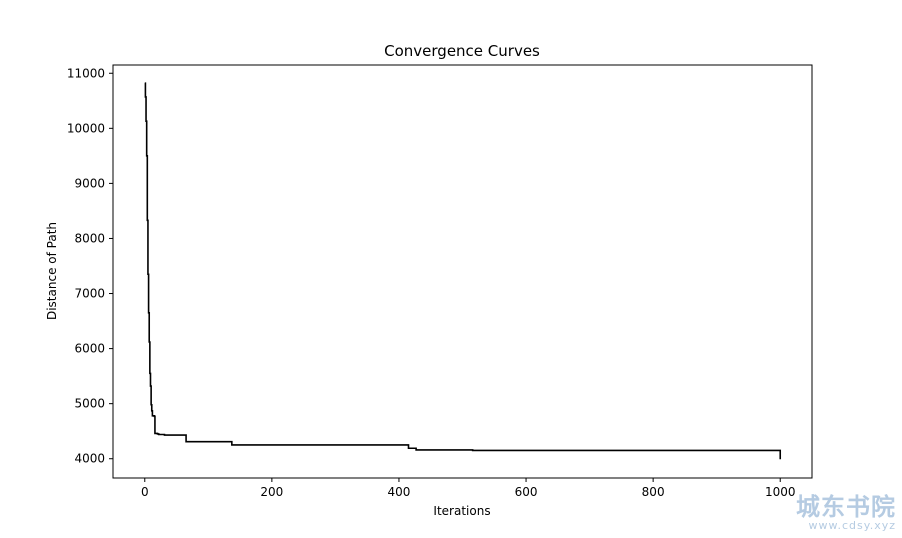 The width and height of the screenshot is (902, 538). Describe the element at coordinates (89, 183) in the screenshot. I see `y-tick-label: 9000` at that location.